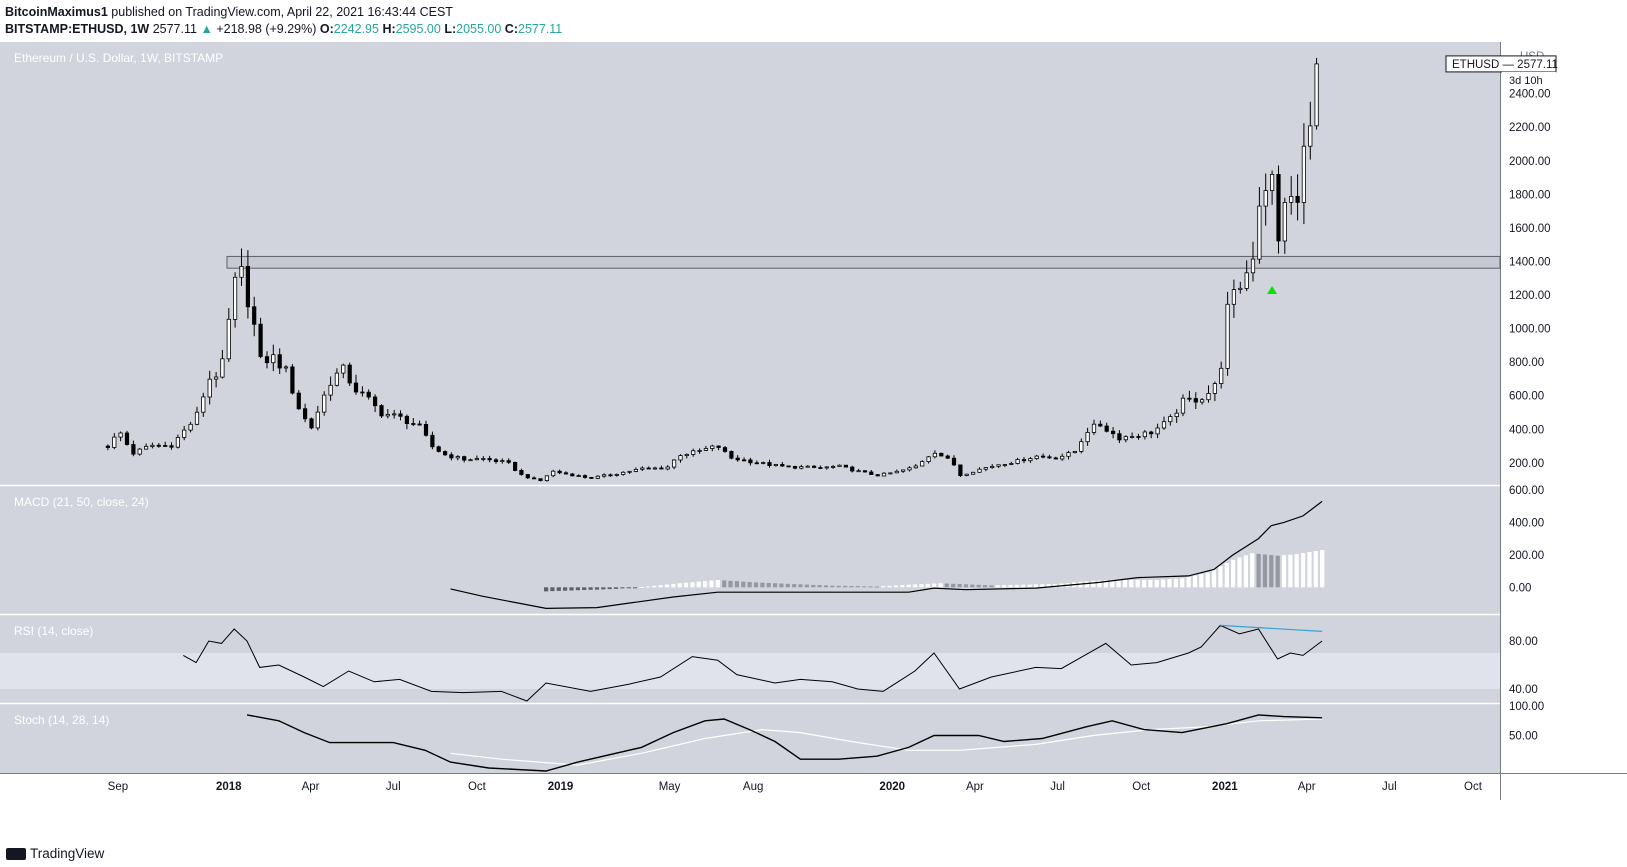 This screenshot has height=867, width=1627. I want to click on chart-footer: TradingView, so click(813, 854).